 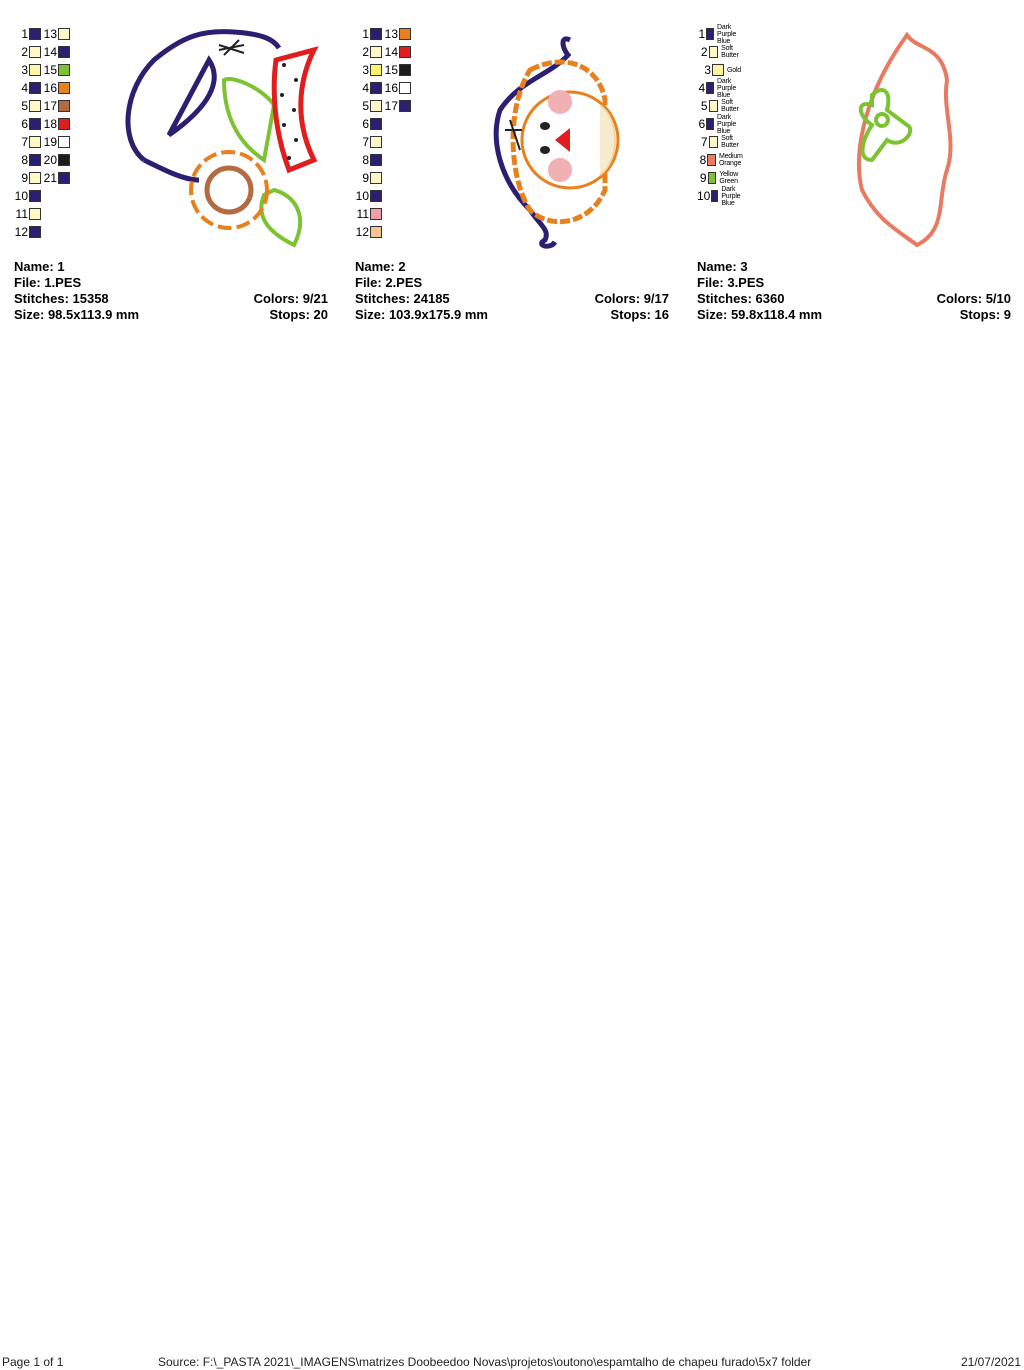 I want to click on color-swatch-row: 19, so click(x=56, y=142).